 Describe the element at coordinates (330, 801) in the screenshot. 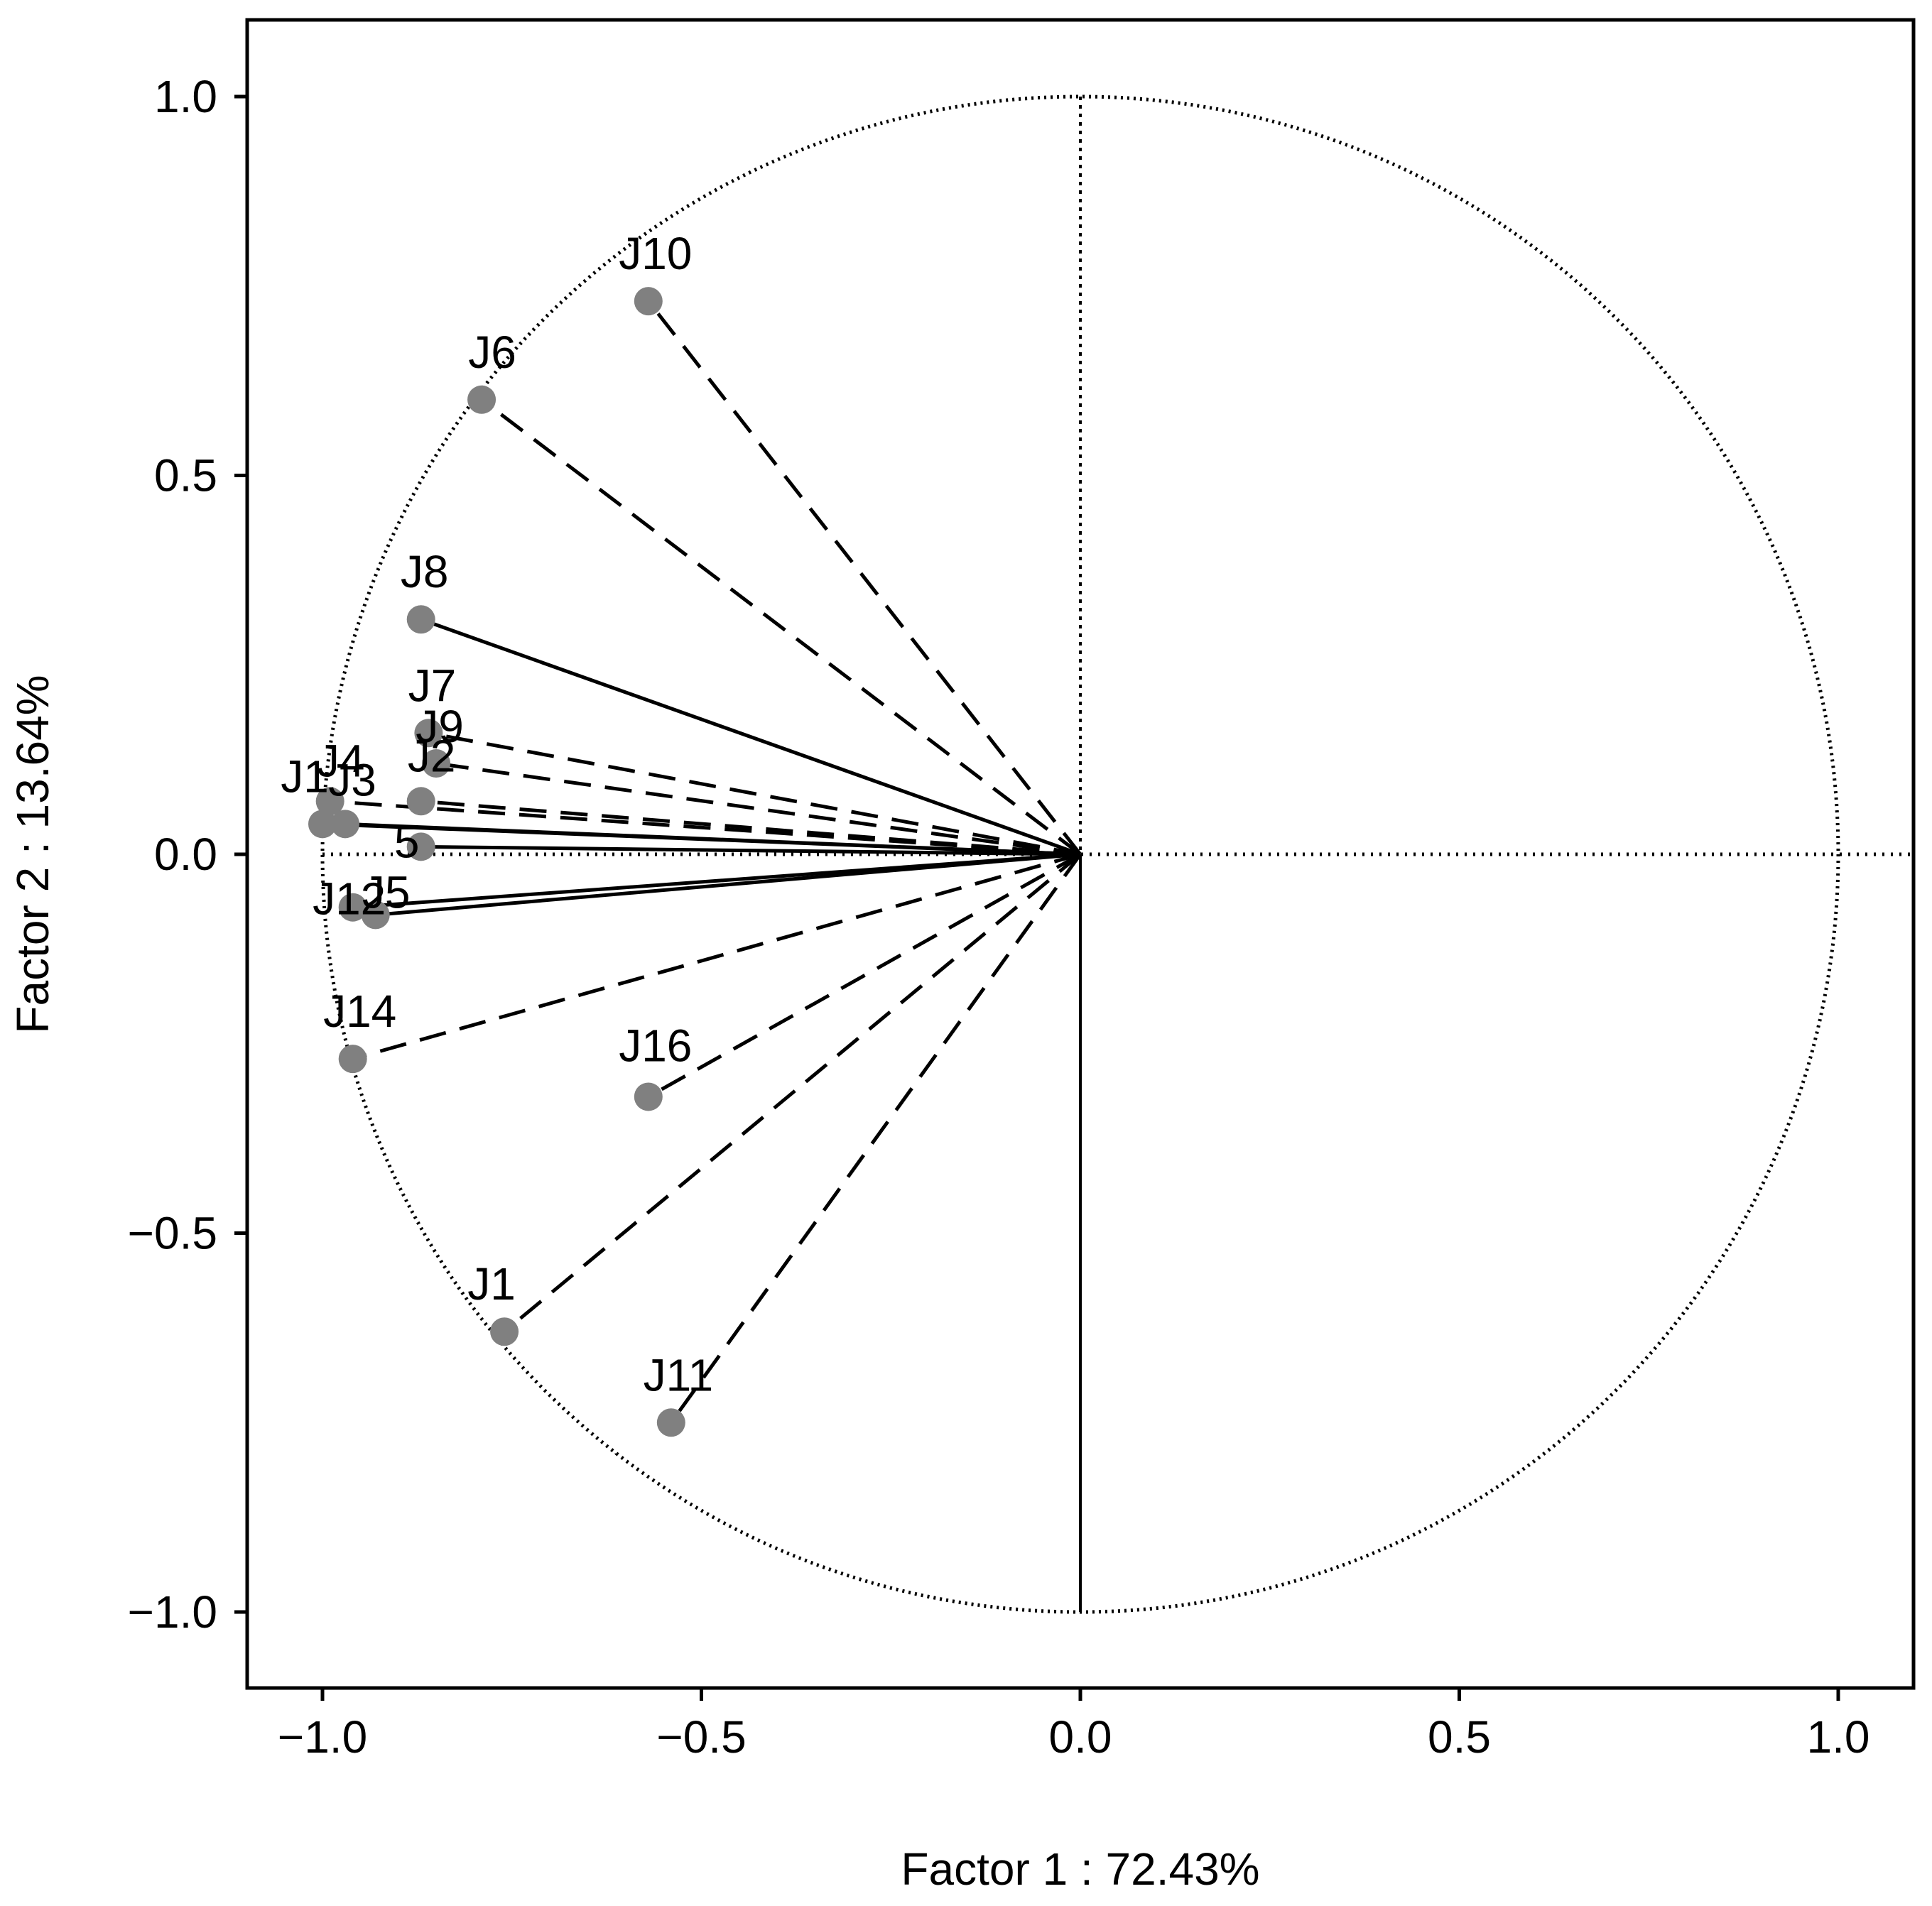

I see `point-j4` at that location.